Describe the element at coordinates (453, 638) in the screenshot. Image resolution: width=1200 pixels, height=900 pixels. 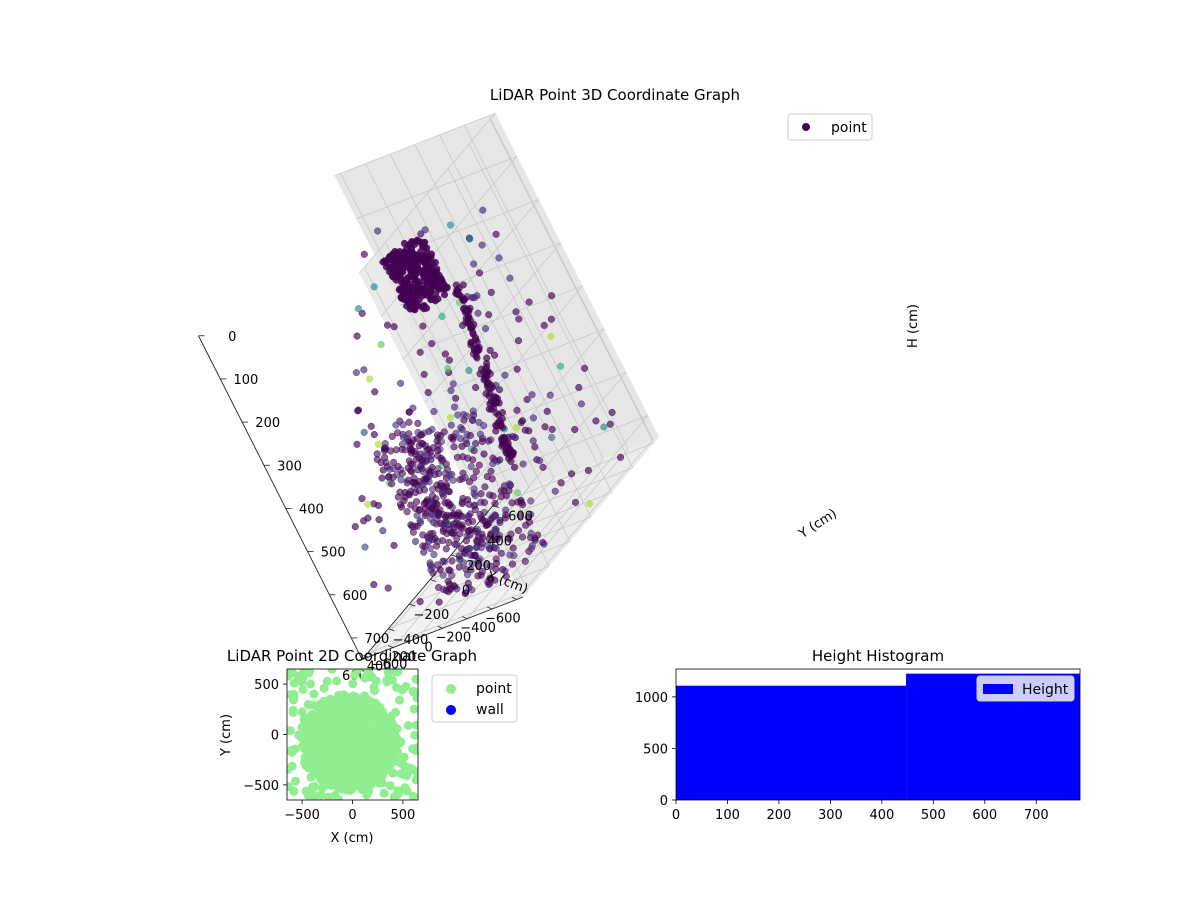
I see `scatter3d-xtick-label: −200` at that location.